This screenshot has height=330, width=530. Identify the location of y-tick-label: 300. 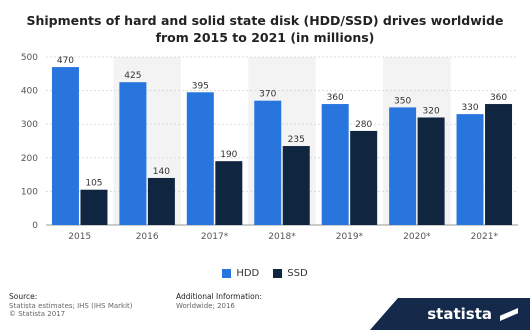
(29, 125).